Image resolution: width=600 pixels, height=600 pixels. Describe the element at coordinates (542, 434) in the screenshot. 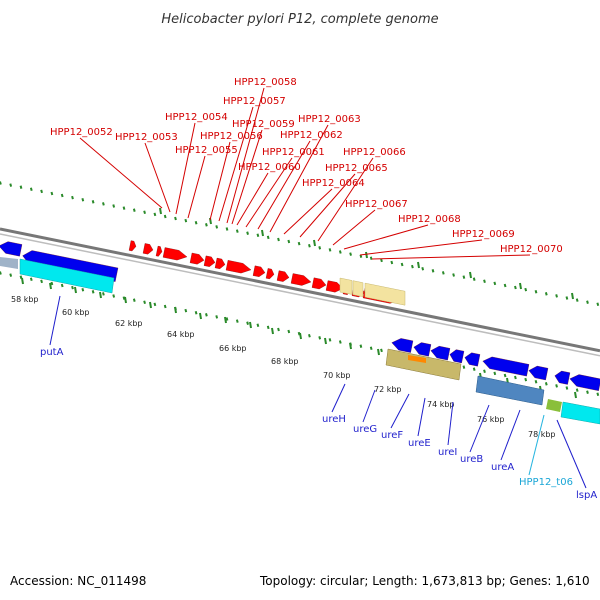

I see `kbp-label: 78 kbp` at that location.